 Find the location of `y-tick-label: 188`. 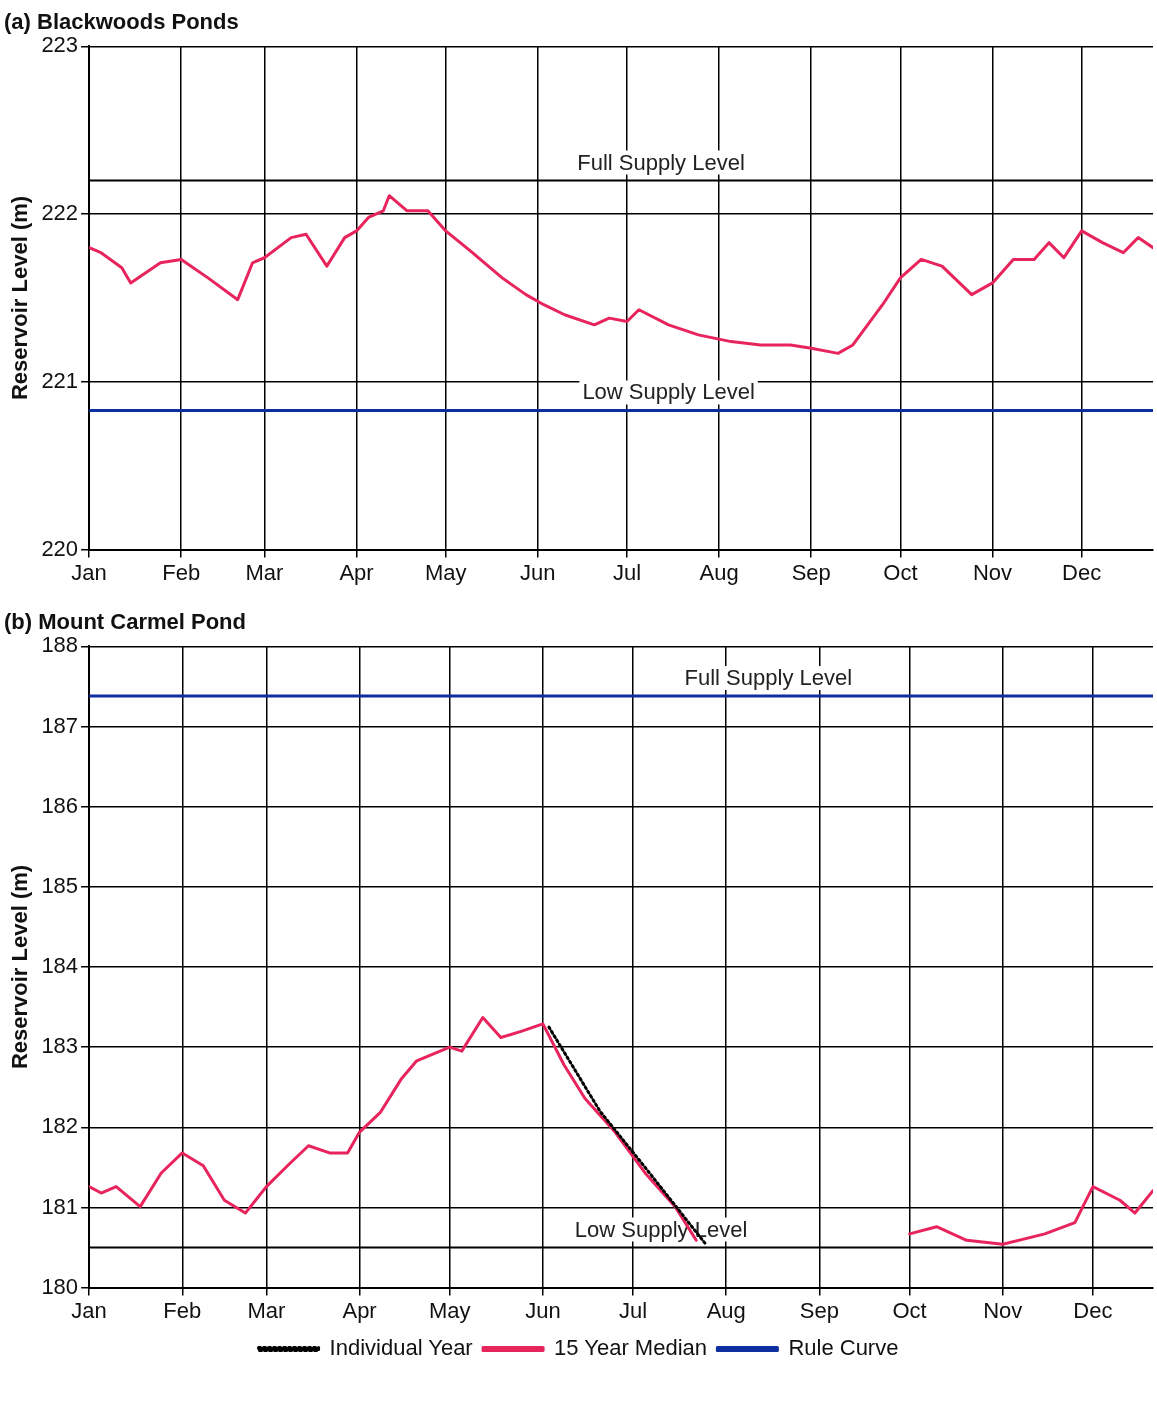

y-tick-label: 188 is located at coordinates (60, 645).